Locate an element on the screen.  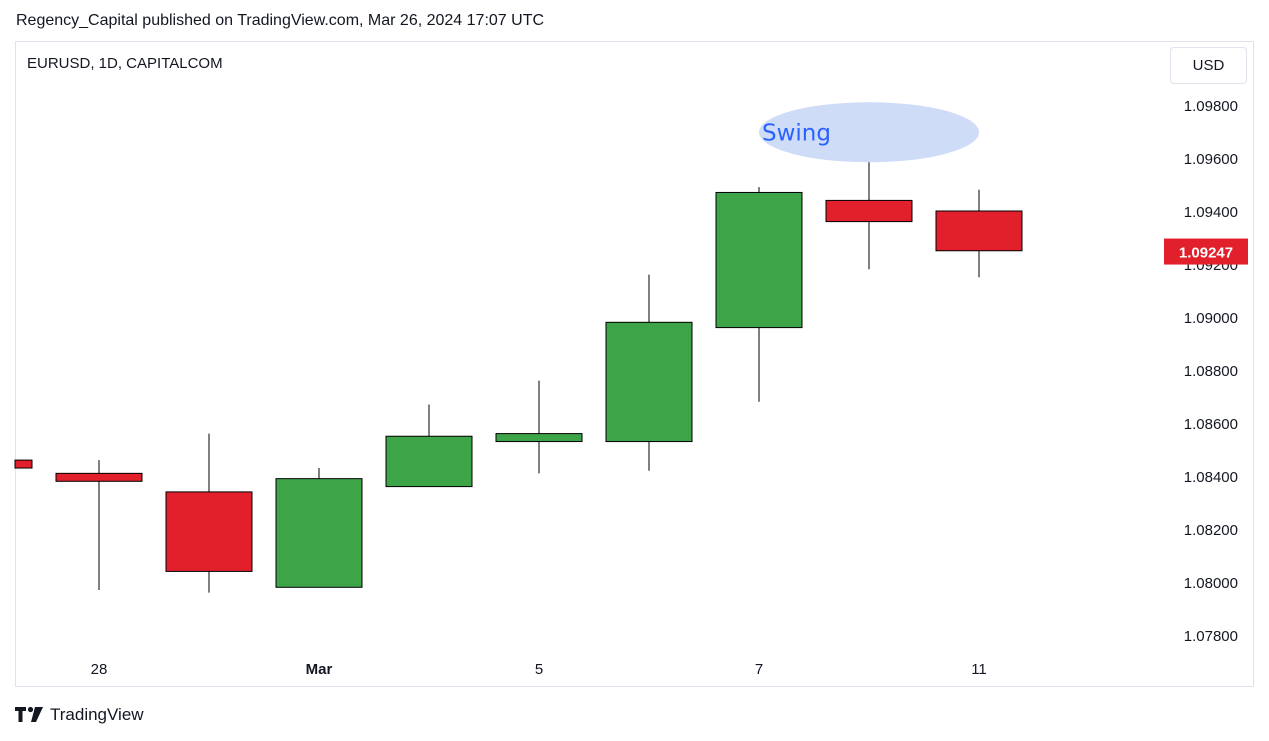
price-tick-label: 1.09400 is located at coordinates (1211, 212).